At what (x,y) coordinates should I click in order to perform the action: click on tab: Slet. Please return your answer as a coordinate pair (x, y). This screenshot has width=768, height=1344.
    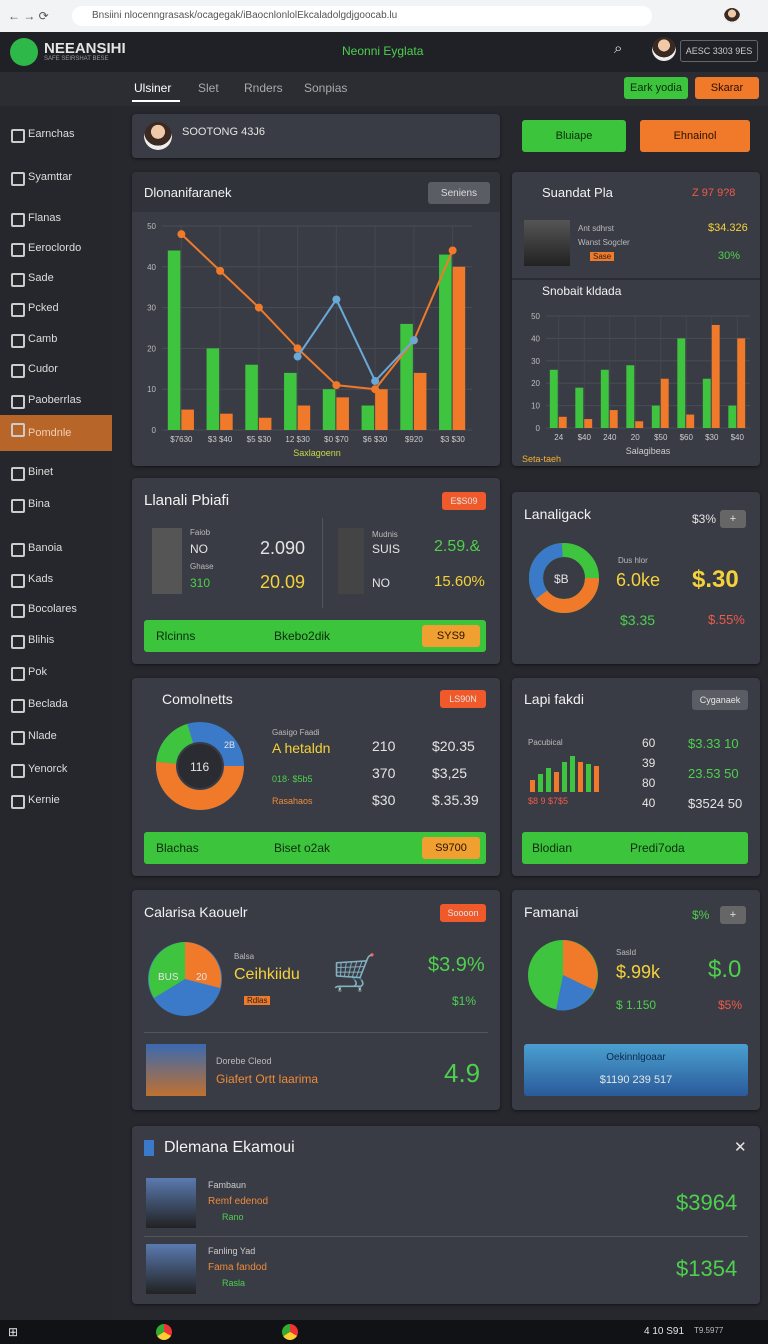
    Looking at the image, I should click on (208, 88).